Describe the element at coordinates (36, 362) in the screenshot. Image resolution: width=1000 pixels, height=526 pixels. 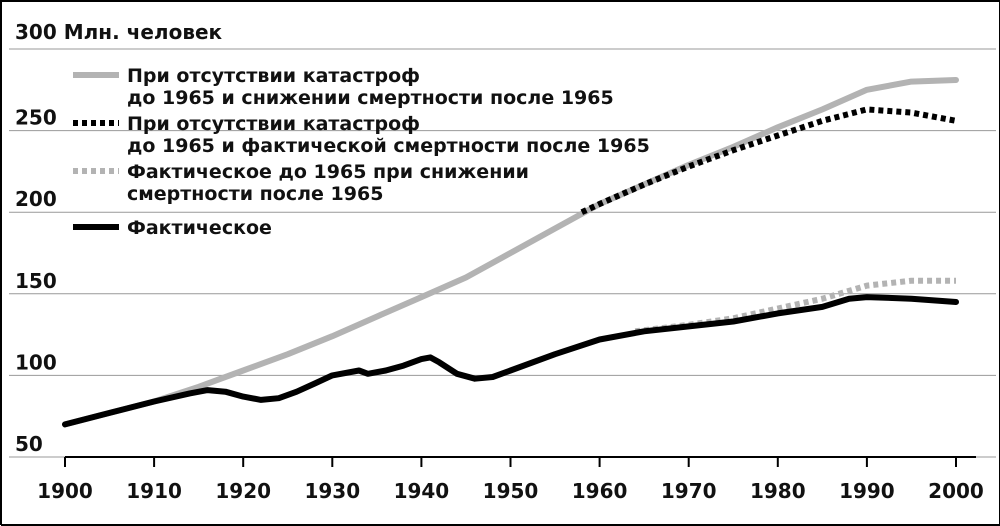
I see `y-tick-label-100: 100` at that location.